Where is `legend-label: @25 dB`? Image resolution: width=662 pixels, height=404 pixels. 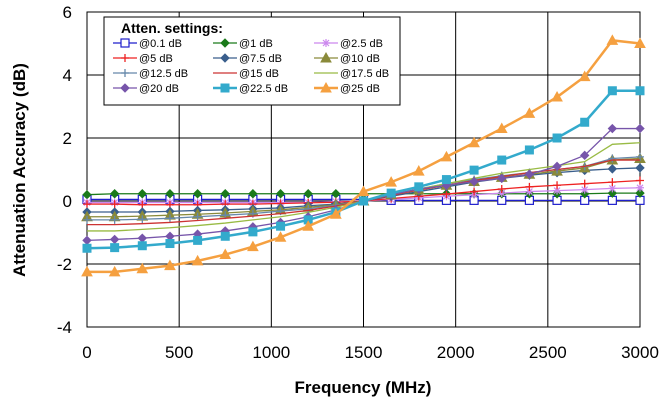
legend-label: @25 dB is located at coordinates (360, 89).